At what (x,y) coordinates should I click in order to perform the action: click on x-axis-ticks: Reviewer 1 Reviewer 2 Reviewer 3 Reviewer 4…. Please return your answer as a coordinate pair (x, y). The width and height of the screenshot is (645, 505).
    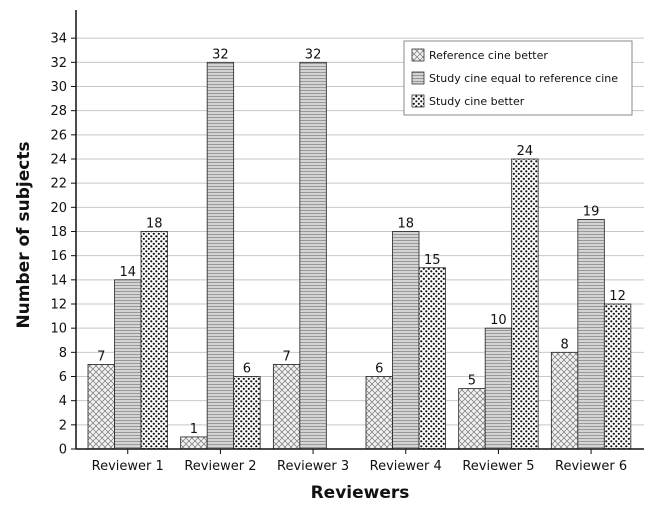
    Looking at the image, I should click on (359, 461).